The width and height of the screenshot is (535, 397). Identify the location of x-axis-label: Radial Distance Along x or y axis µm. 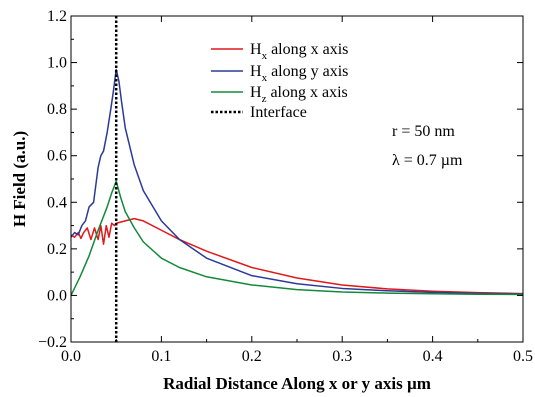
(297, 383).